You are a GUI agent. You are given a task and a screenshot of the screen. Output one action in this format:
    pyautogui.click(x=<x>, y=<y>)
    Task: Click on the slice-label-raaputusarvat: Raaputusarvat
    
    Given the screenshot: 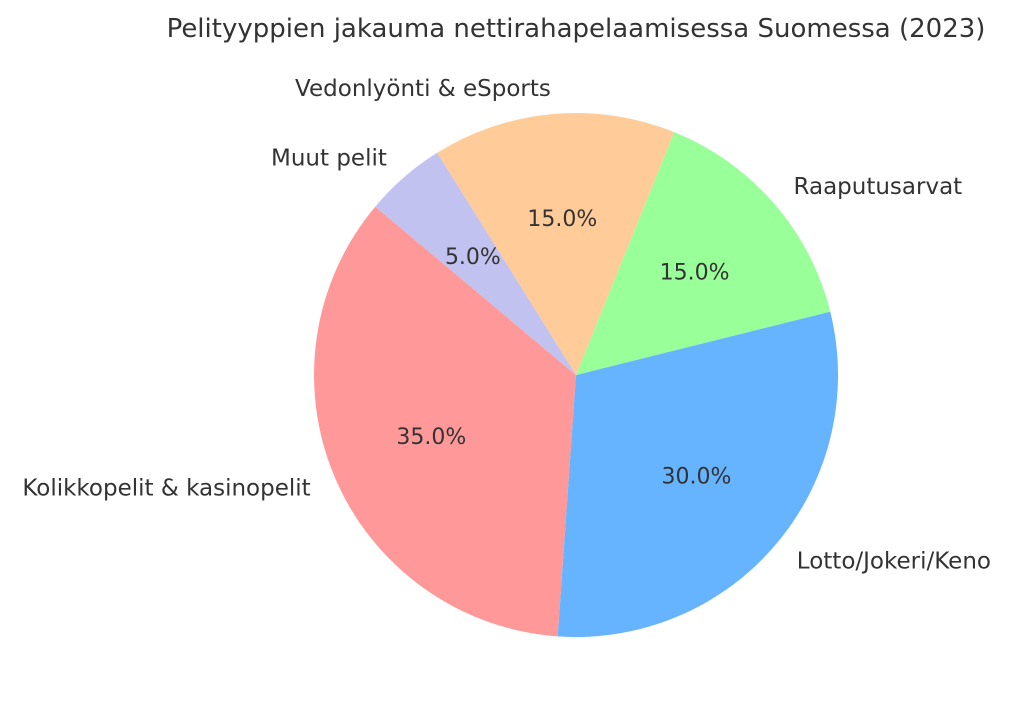 What is the action you would take?
    pyautogui.click(x=878, y=187)
    